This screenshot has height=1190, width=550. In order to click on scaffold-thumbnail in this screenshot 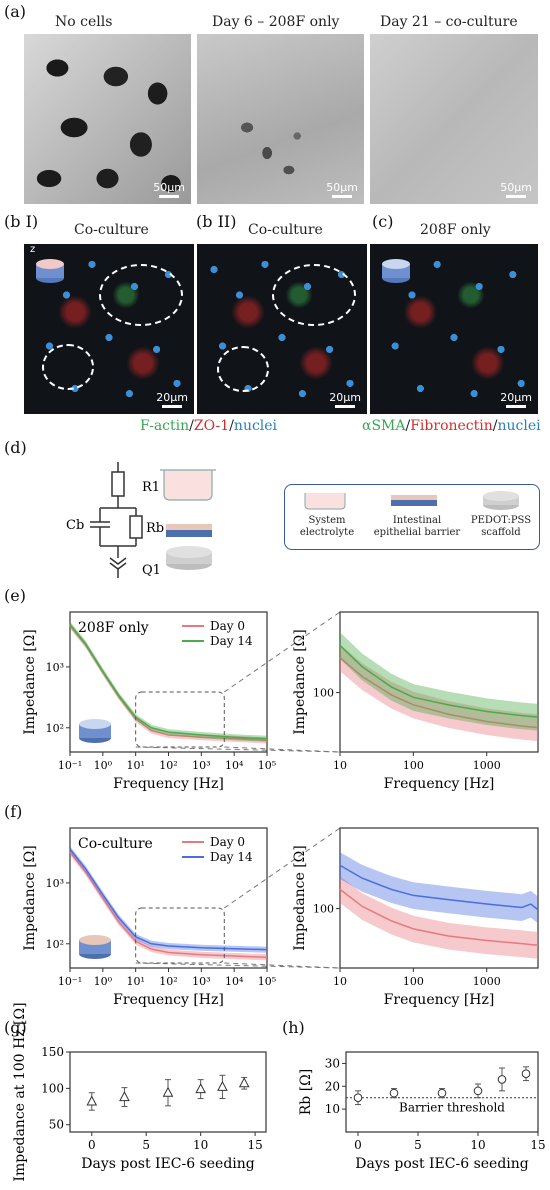, I will do `click(48, 269)`.